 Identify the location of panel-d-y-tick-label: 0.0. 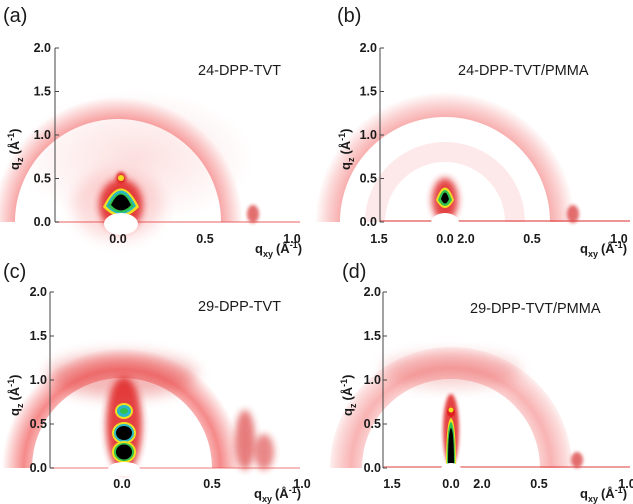
(372, 468).